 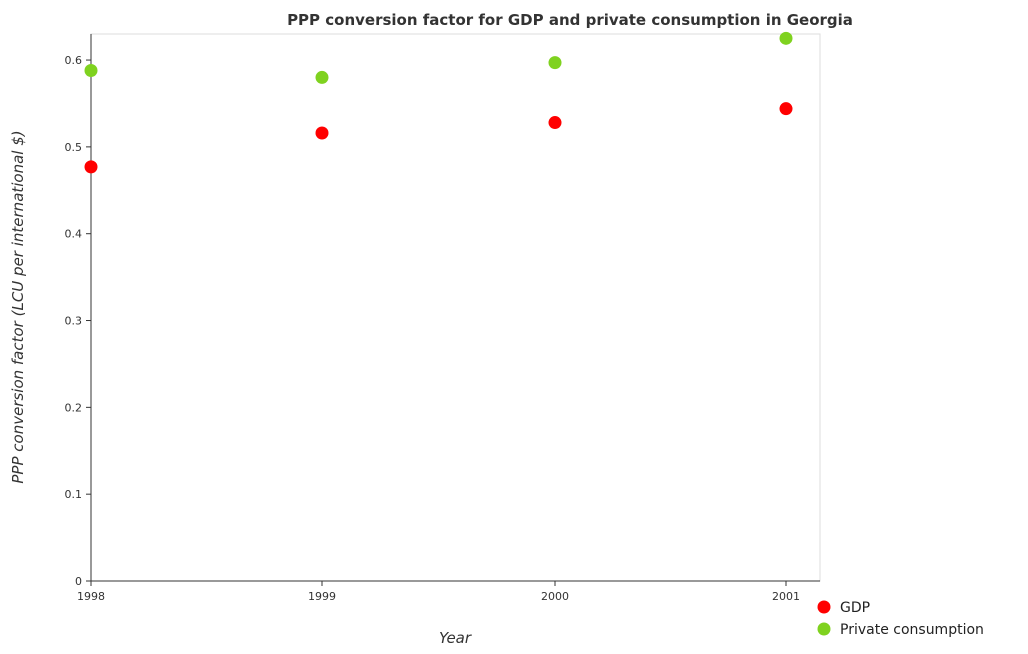 I want to click on x-tick-label: 2001, so click(x=786, y=596).